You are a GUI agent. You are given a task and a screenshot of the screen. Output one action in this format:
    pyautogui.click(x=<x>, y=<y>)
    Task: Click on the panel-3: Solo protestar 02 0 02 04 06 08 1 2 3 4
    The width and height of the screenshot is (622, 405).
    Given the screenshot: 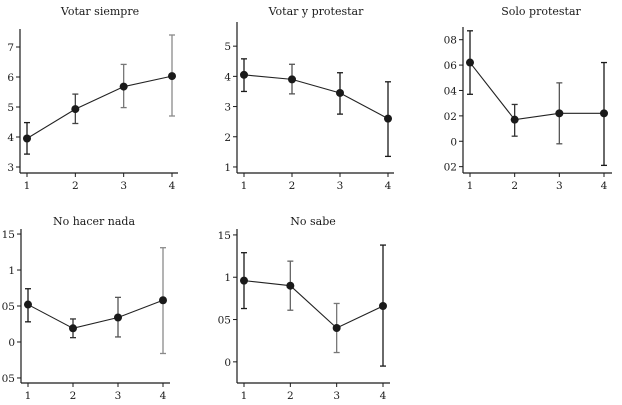 What is the action you would take?
    pyautogui.click(x=528, y=98)
    